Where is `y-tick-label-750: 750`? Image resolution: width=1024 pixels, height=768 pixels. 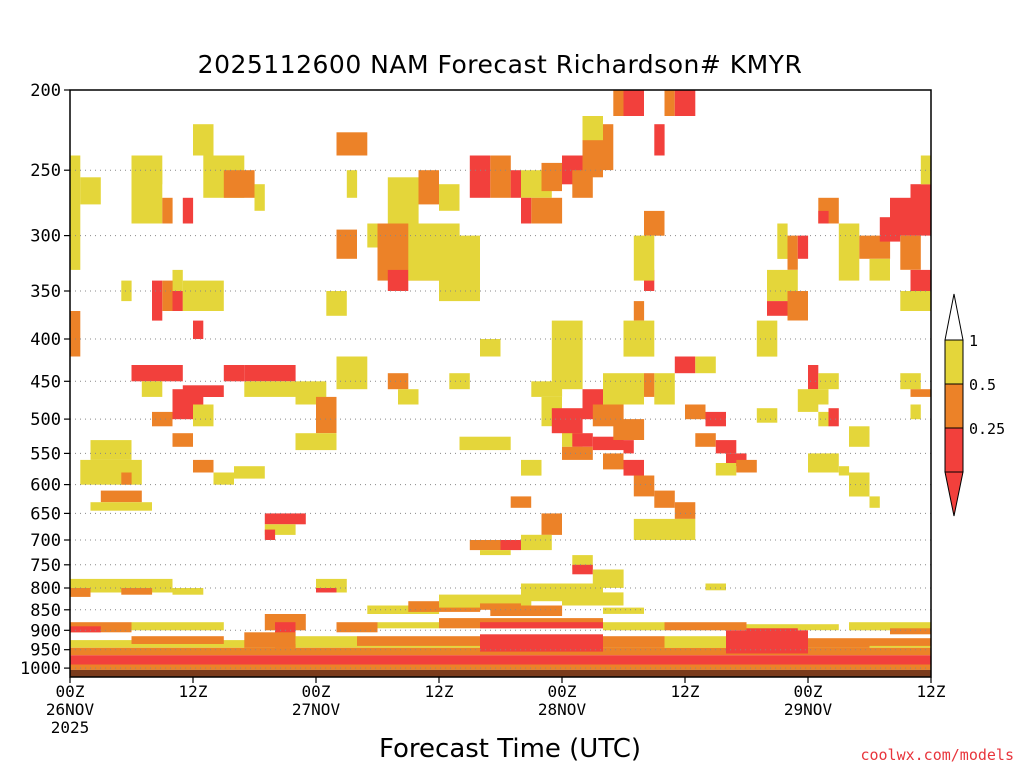
y-tick-label-750: 750 is located at coordinates (45, 566).